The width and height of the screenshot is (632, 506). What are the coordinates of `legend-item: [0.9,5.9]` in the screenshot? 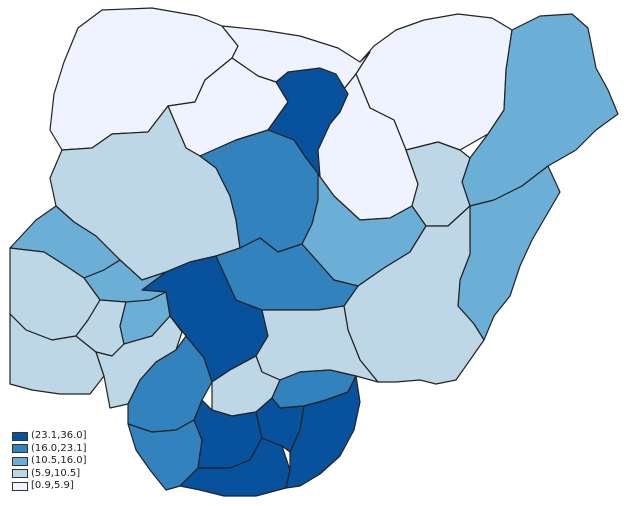 It's located at (49, 486).